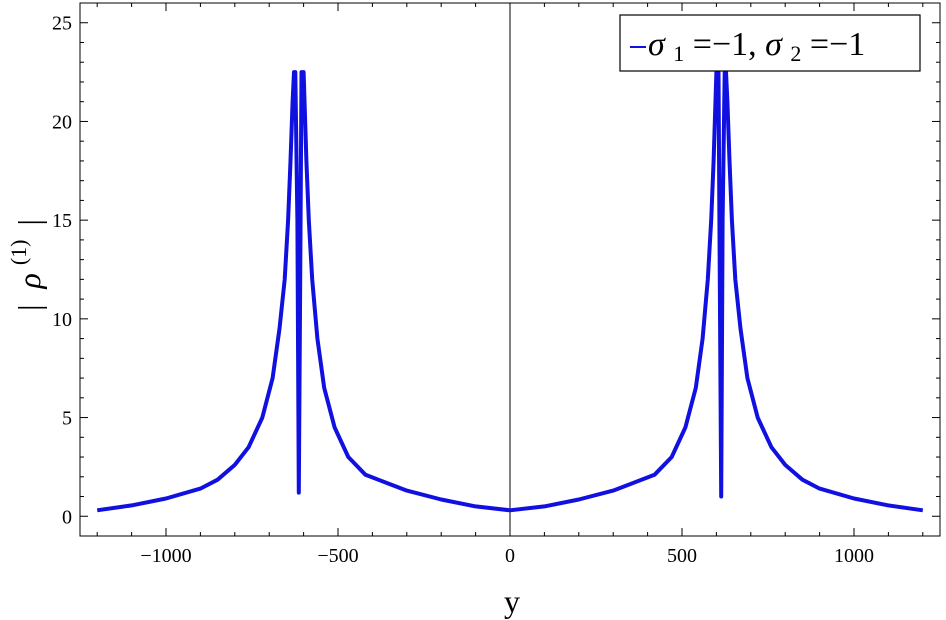 The width and height of the screenshot is (946, 620). I want to click on legend-sigma2: σ, so click(774, 44).